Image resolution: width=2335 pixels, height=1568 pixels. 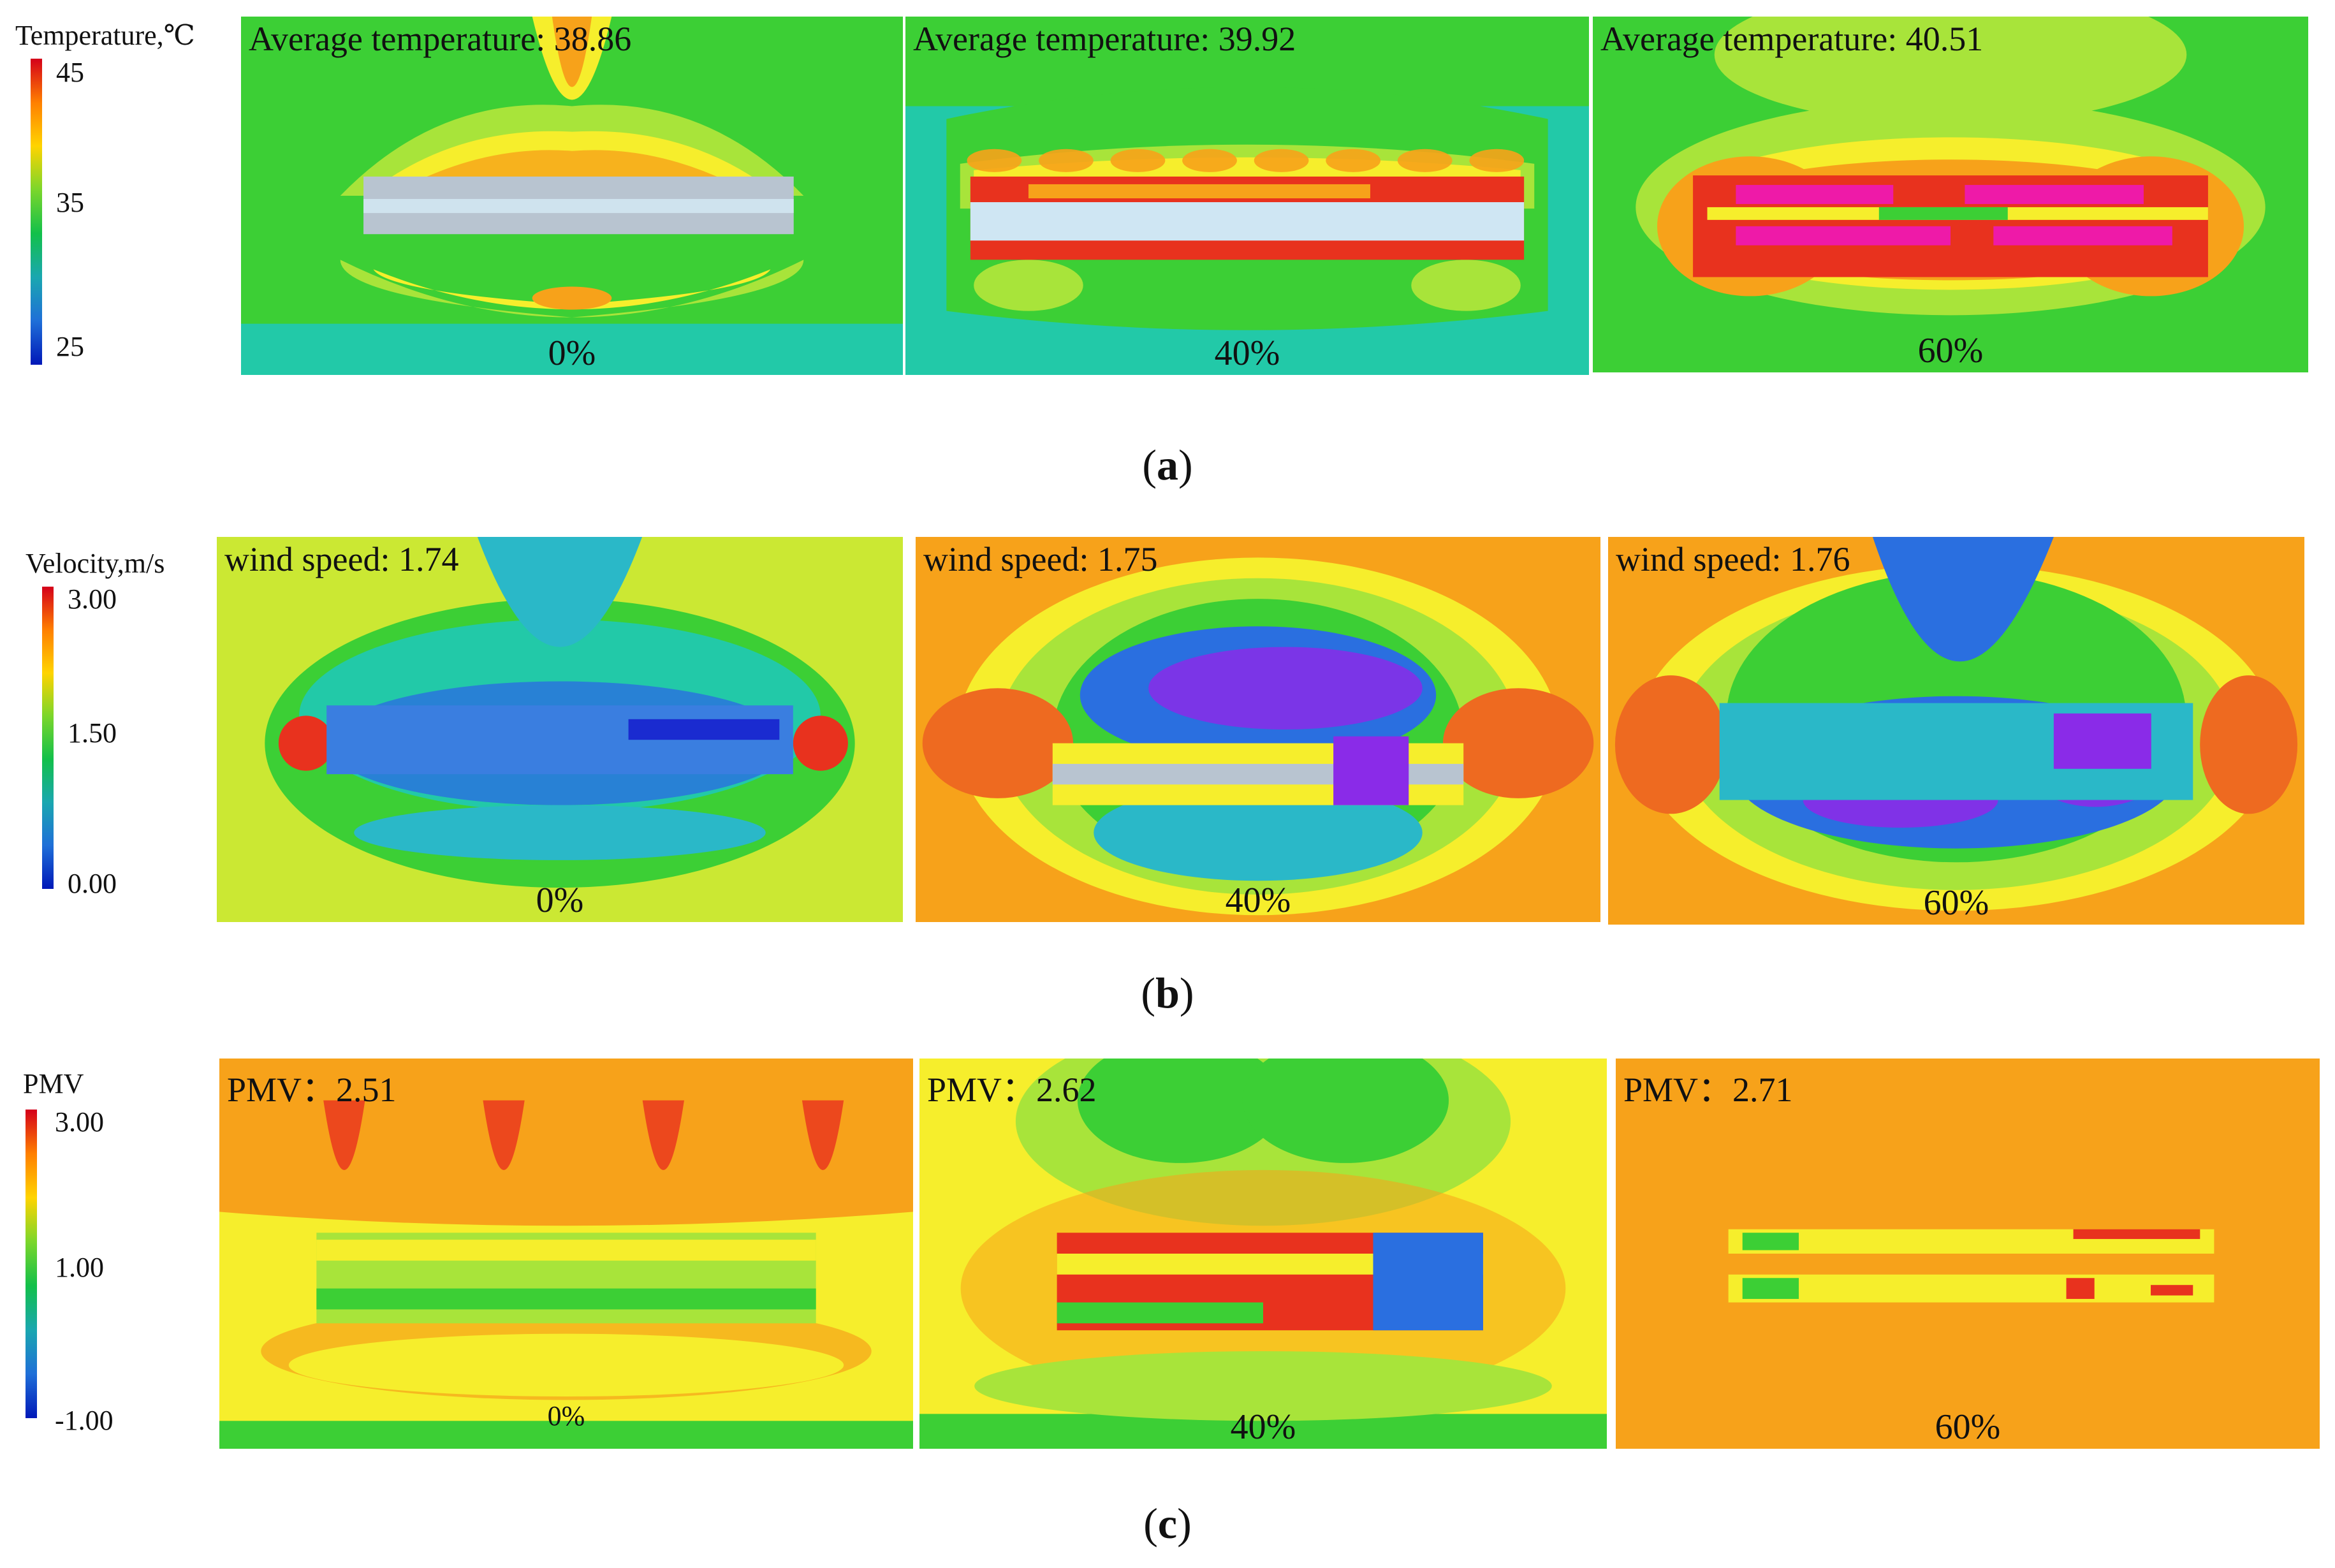 What do you see at coordinates (80, 1267) in the screenshot?
I see `legend-tick-mid: 1.00` at bounding box center [80, 1267].